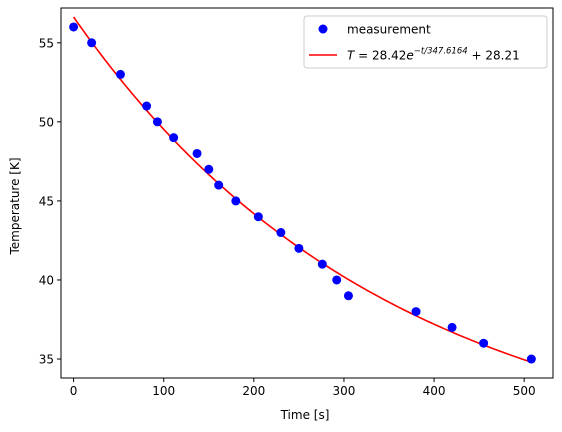 The image size is (562, 432). I want to click on y-tick-label: 35, so click(46, 360).